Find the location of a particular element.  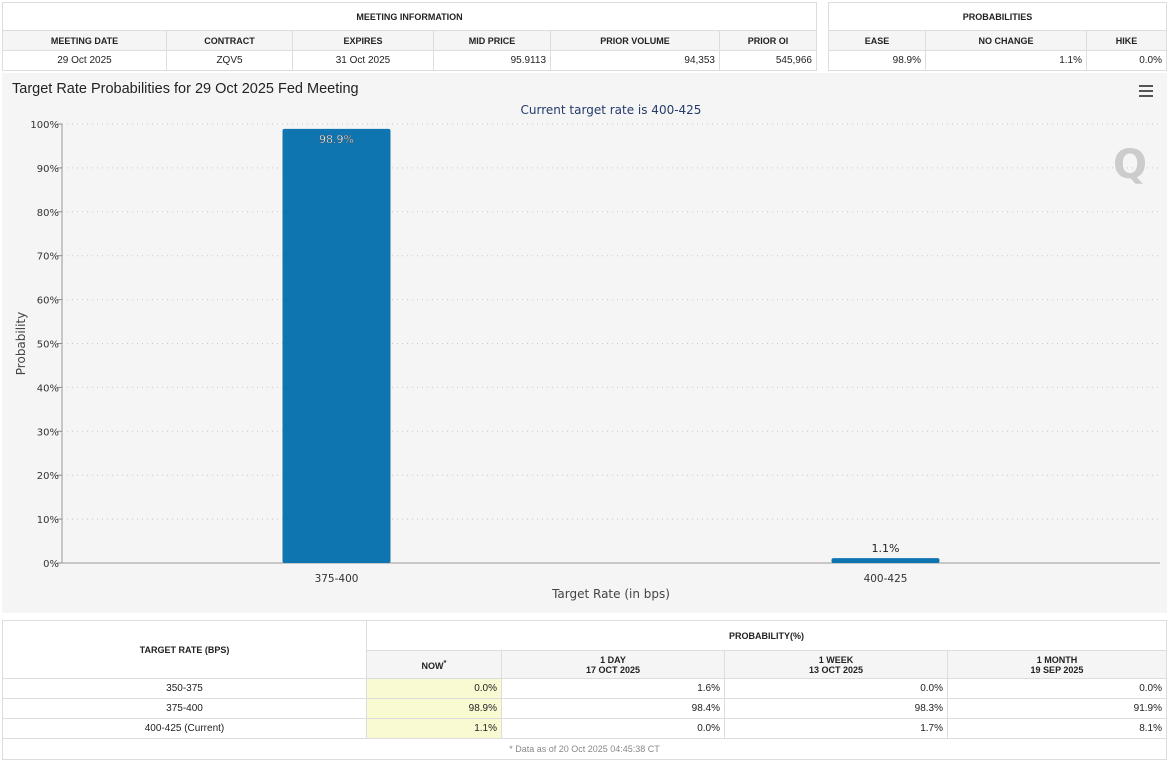

probability-cell: 8.1% is located at coordinates (1057, 728).